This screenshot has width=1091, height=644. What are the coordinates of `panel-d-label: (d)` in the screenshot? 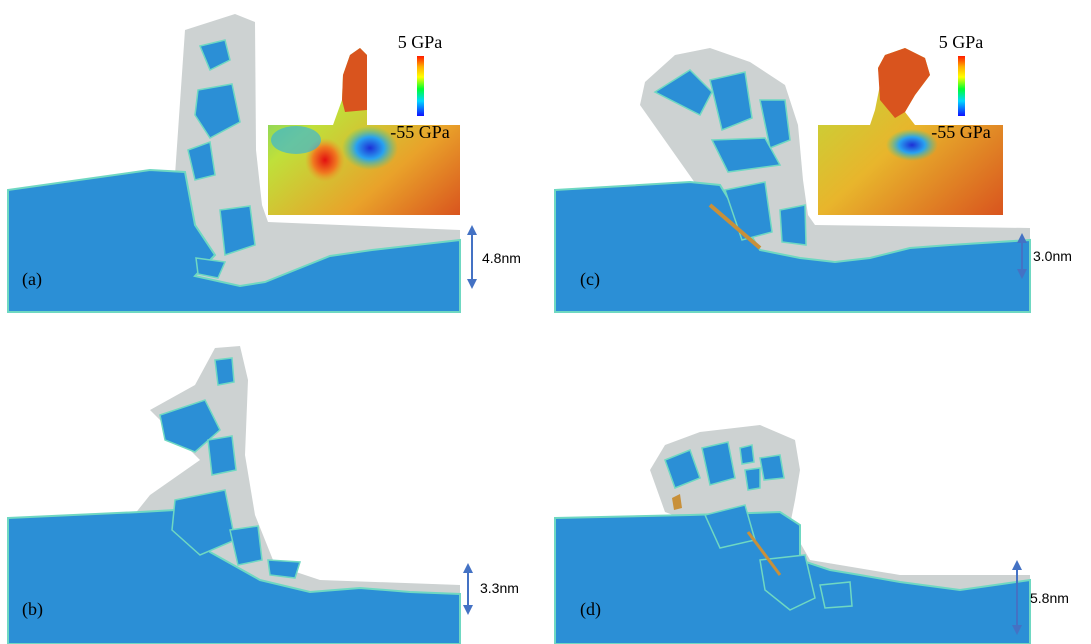 It's located at (590, 609).